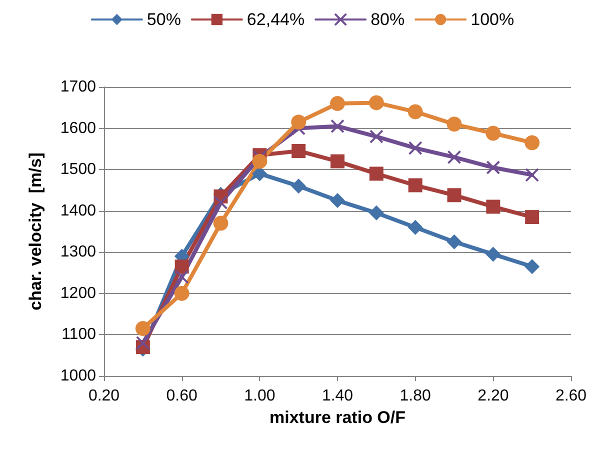 This screenshot has height=459, width=605. What do you see at coordinates (416, 396) in the screenshot?
I see `x-tick-label: 1.80` at bounding box center [416, 396].